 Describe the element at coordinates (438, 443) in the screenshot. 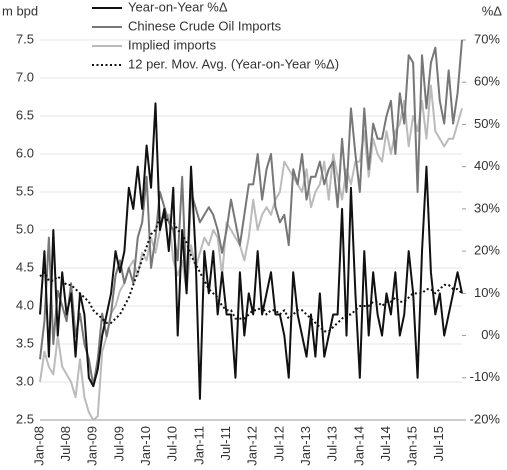

I see `x-tick-label: Jul-15` at that location.